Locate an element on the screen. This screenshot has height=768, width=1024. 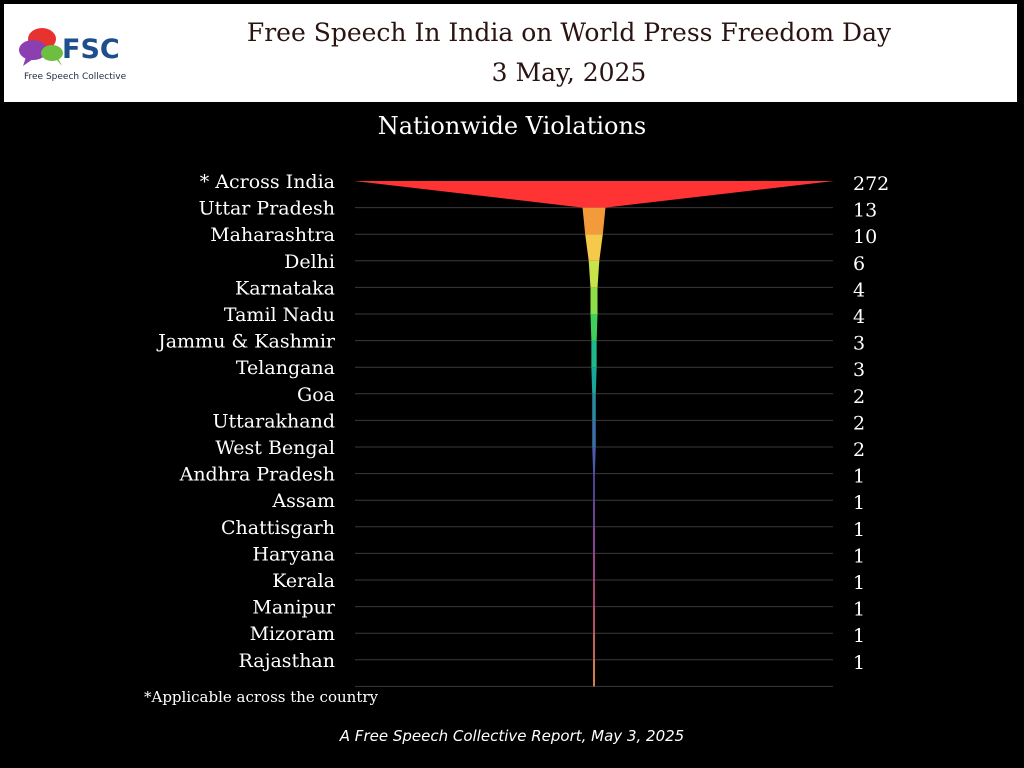
category-label: Uttar Pradesh is located at coordinates (267, 209).